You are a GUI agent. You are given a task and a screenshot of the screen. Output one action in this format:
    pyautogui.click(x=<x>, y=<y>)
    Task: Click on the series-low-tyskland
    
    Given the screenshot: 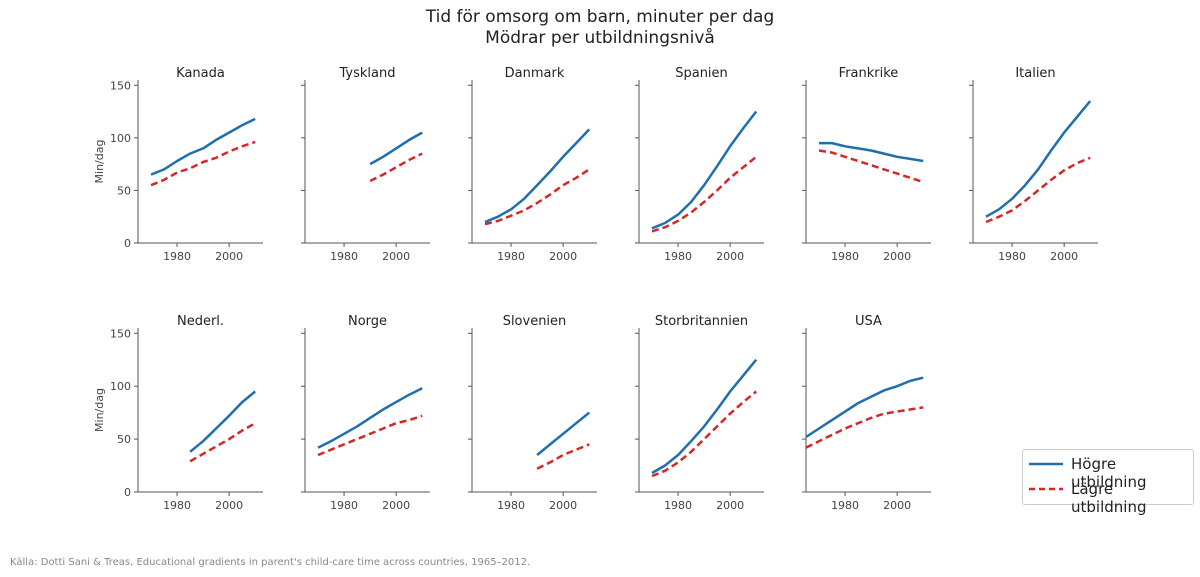 What is the action you would take?
    pyautogui.click(x=396, y=167)
    